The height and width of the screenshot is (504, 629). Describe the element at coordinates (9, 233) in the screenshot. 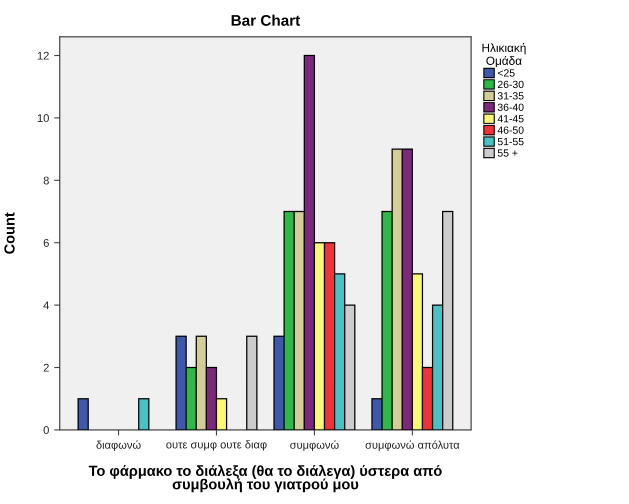

I see `y-axis-title: Count` at that location.